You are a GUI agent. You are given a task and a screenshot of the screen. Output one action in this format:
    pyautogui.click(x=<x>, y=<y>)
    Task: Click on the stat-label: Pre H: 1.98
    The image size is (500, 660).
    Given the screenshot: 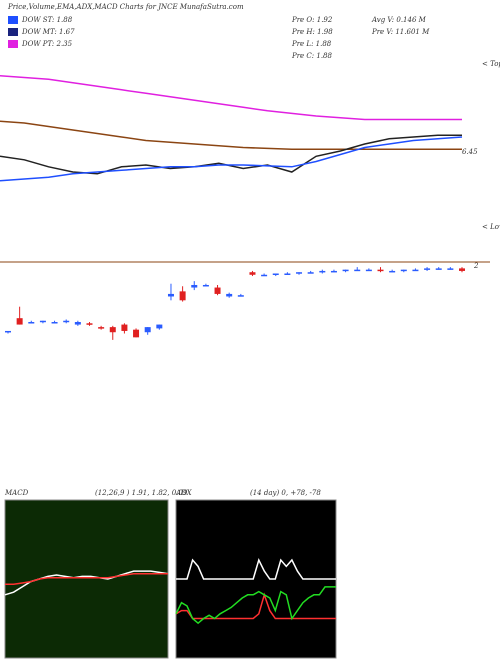 What is the action you would take?
    pyautogui.click(x=312, y=32)
    